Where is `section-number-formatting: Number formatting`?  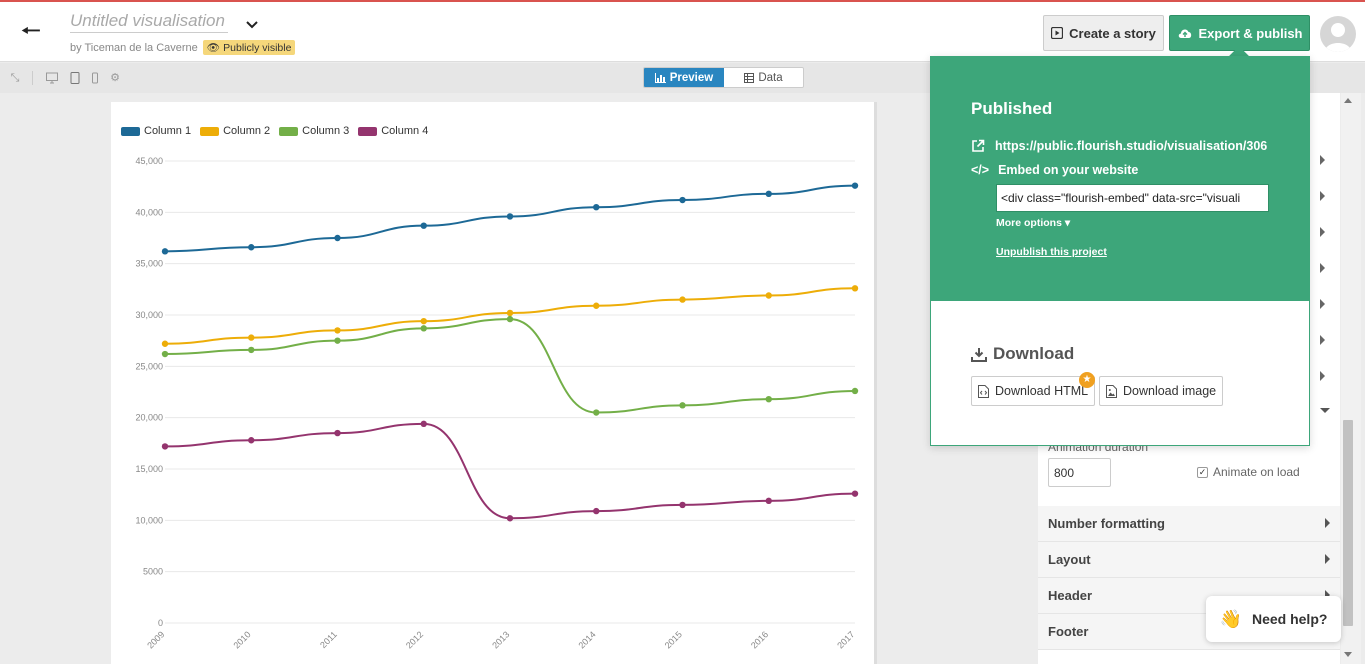 section-number-formatting: Number formatting is located at coordinates (1189, 524).